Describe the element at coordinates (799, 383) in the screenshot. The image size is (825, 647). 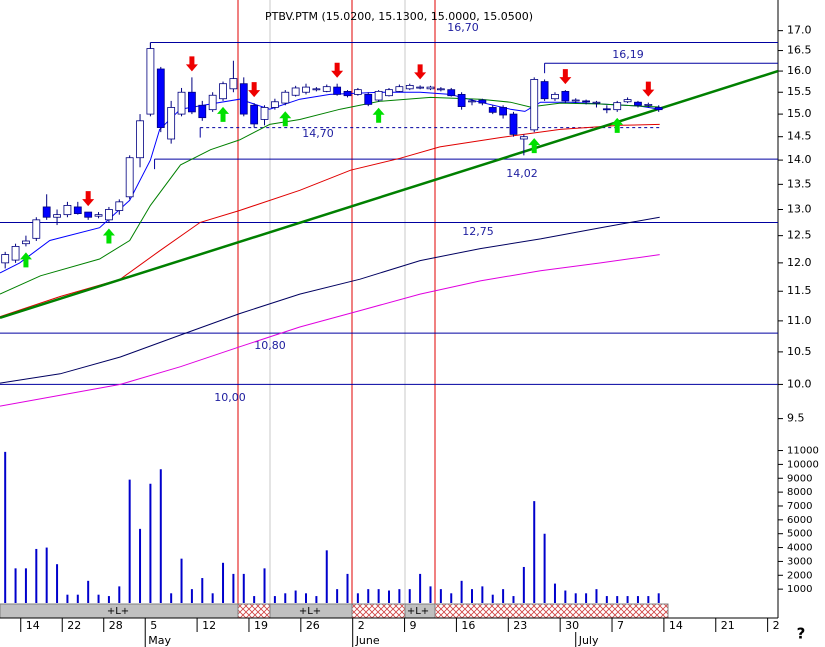
I see `y-tick-label: 10.0` at that location.